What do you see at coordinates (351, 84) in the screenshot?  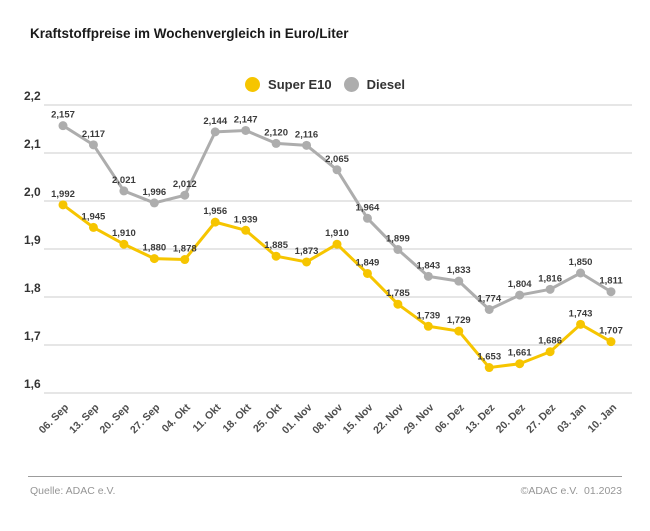 I see `diesel-swatch-icon` at bounding box center [351, 84].